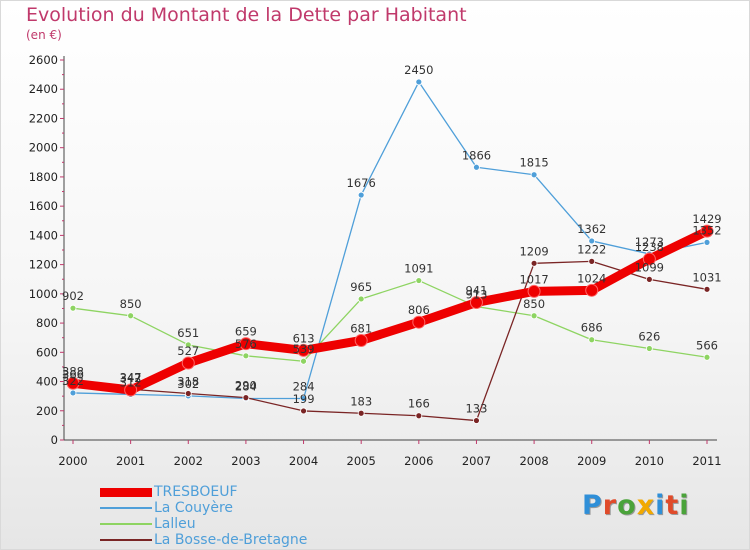  Describe the element at coordinates (73, 371) in the screenshot. I see `data-label: 388` at that location.